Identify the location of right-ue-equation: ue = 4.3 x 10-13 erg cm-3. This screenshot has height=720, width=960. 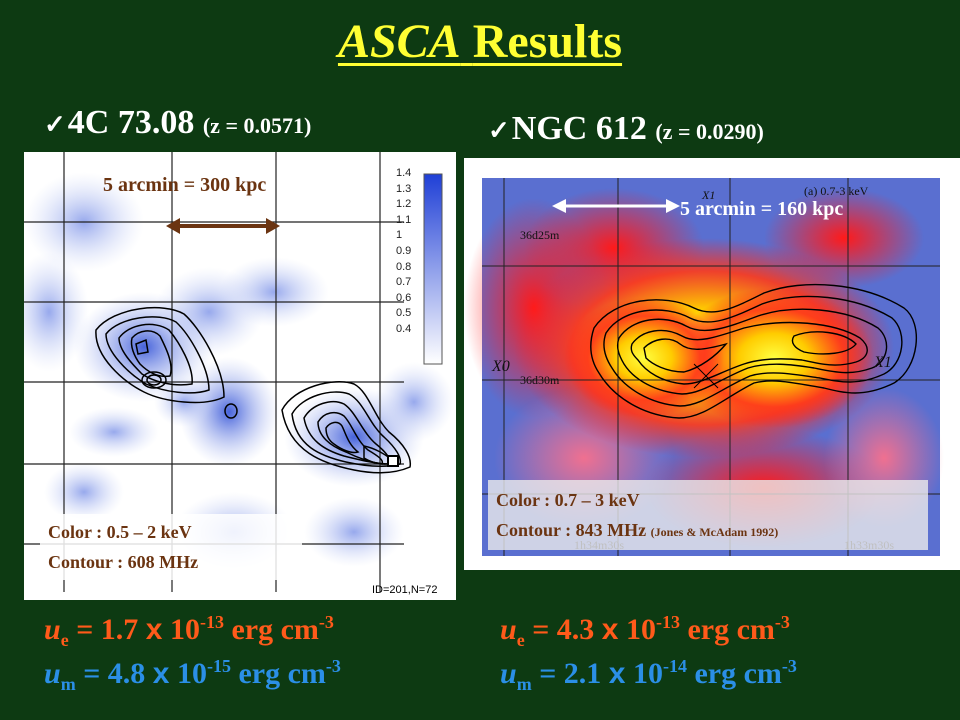
(645, 631).